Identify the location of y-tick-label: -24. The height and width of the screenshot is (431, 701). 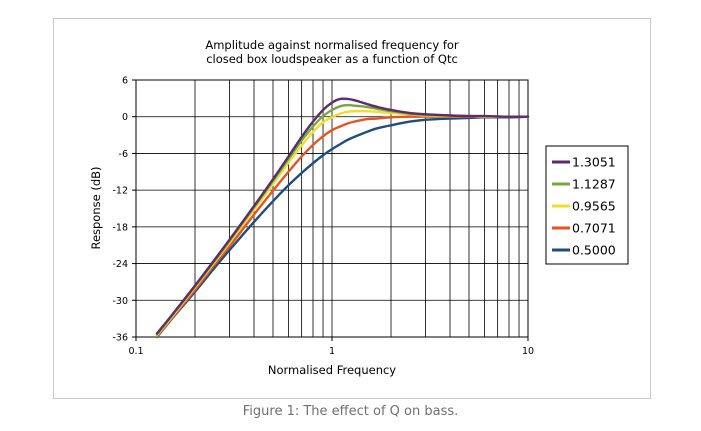
(120, 264).